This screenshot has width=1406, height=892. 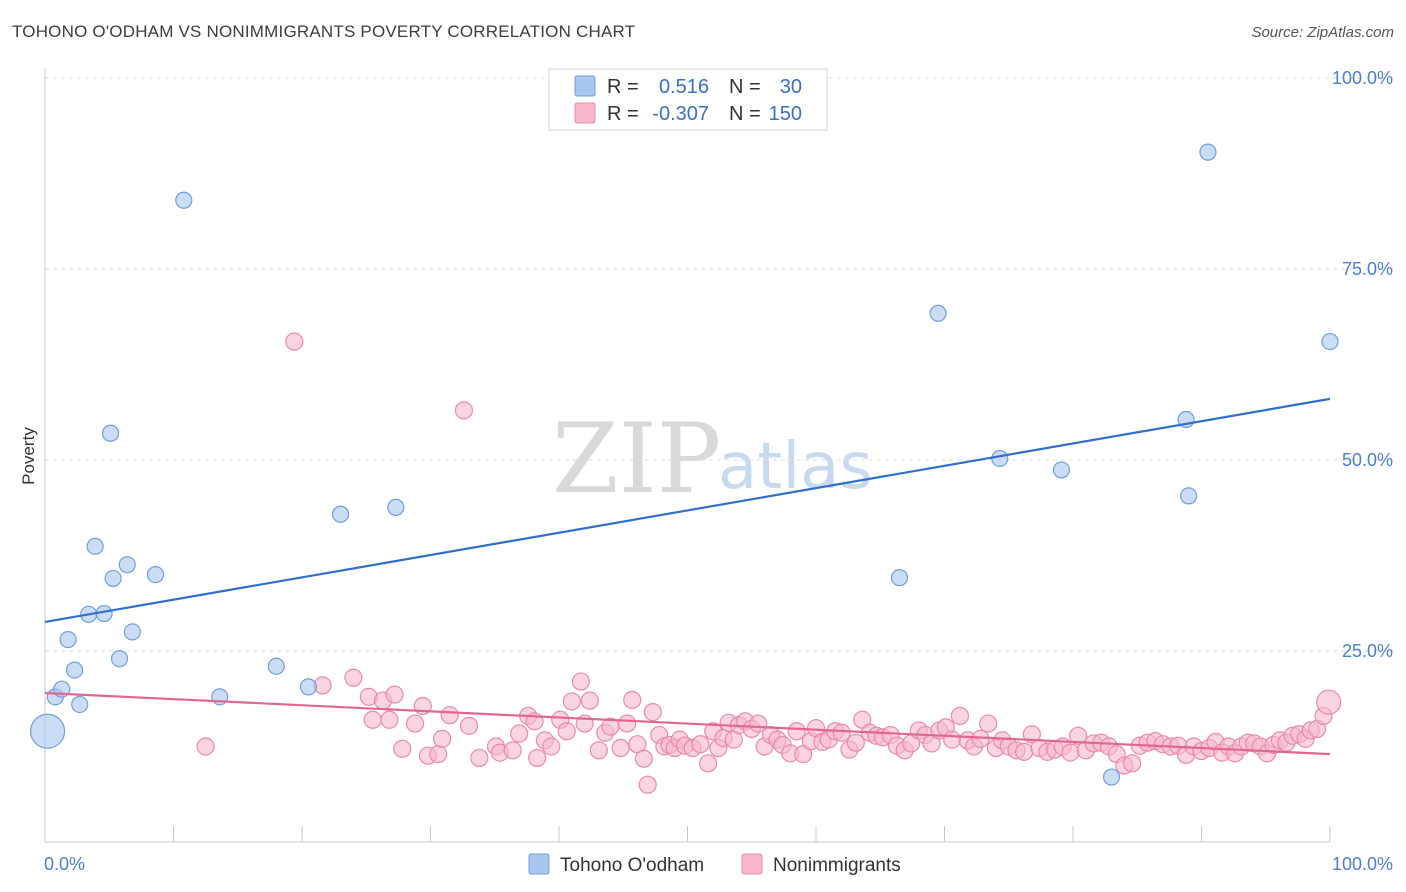 I want to click on legend-n-value-1: 30, so click(x=791, y=87).